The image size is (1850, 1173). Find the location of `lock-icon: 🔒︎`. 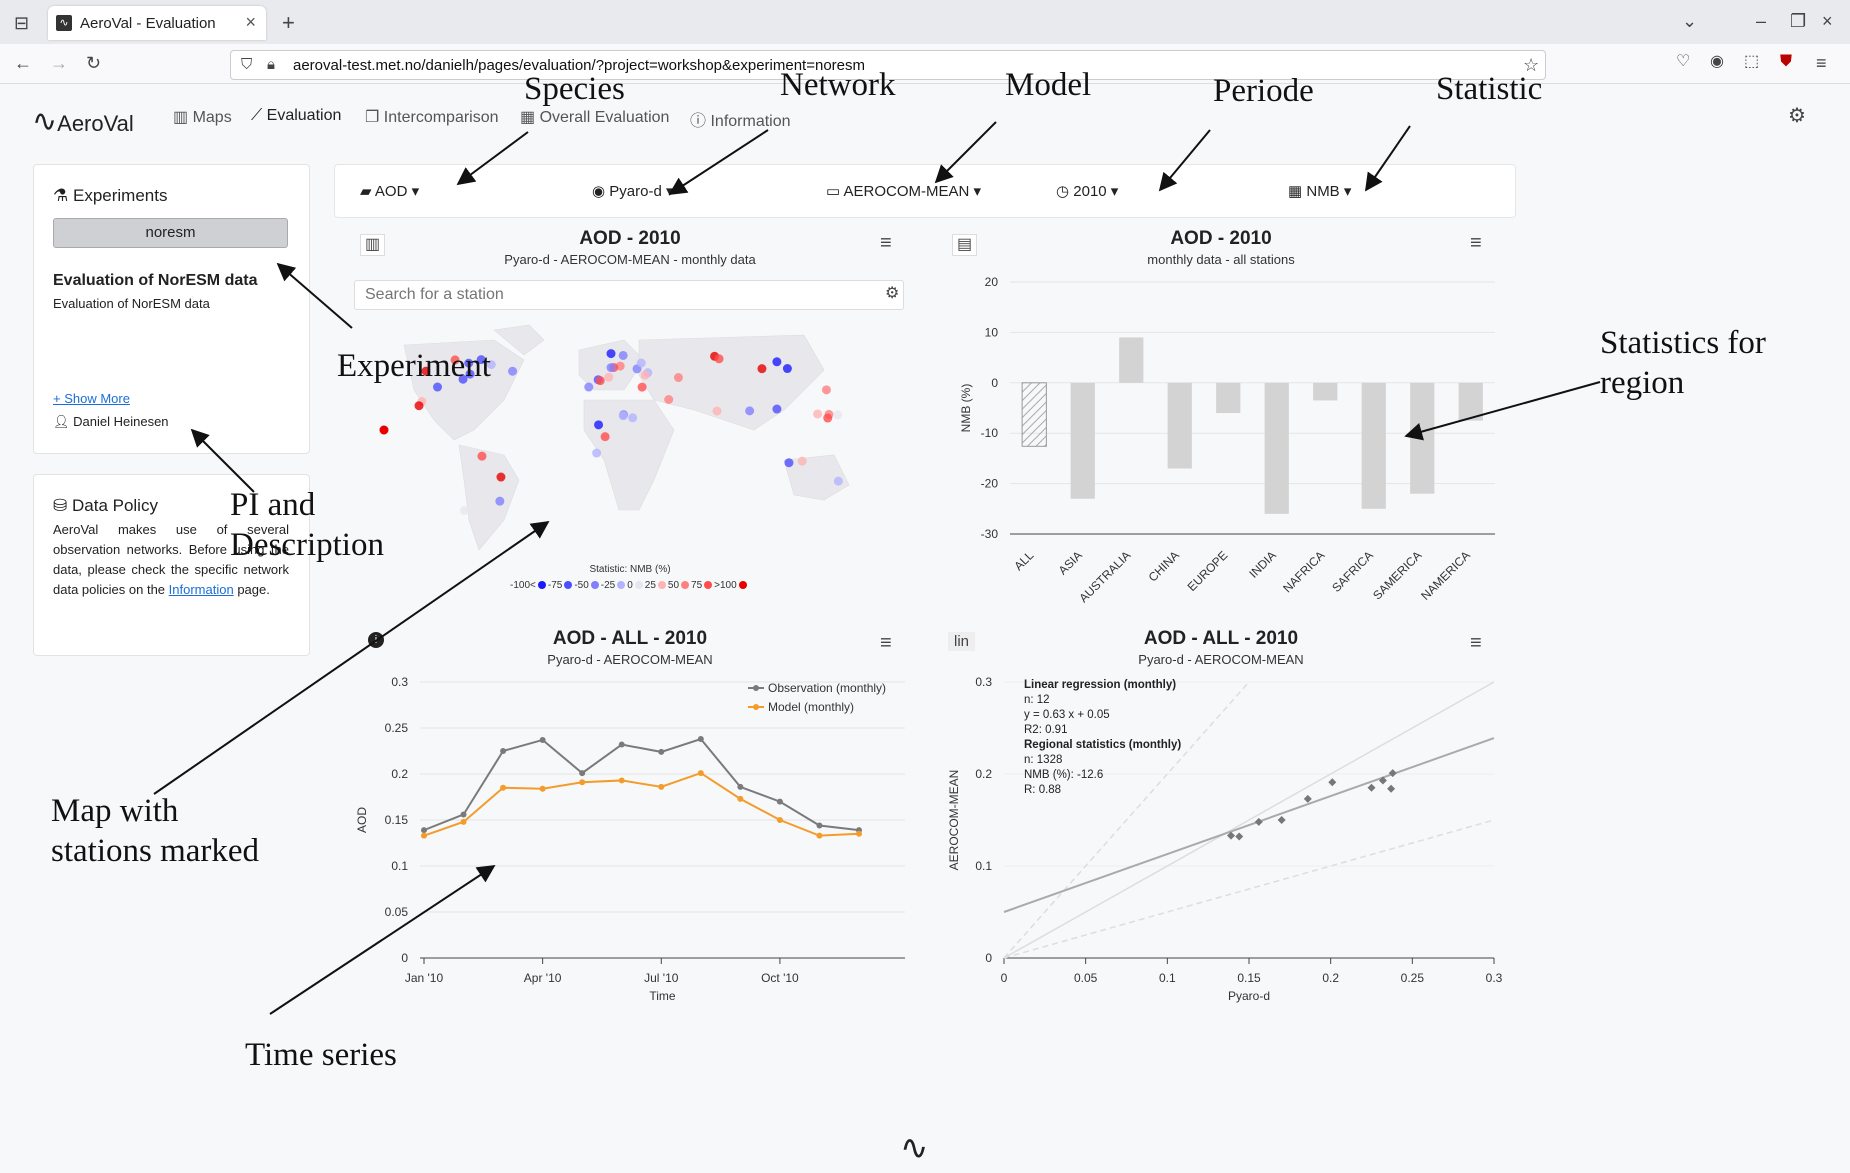

lock-icon: 🔒︎ is located at coordinates (271, 64).